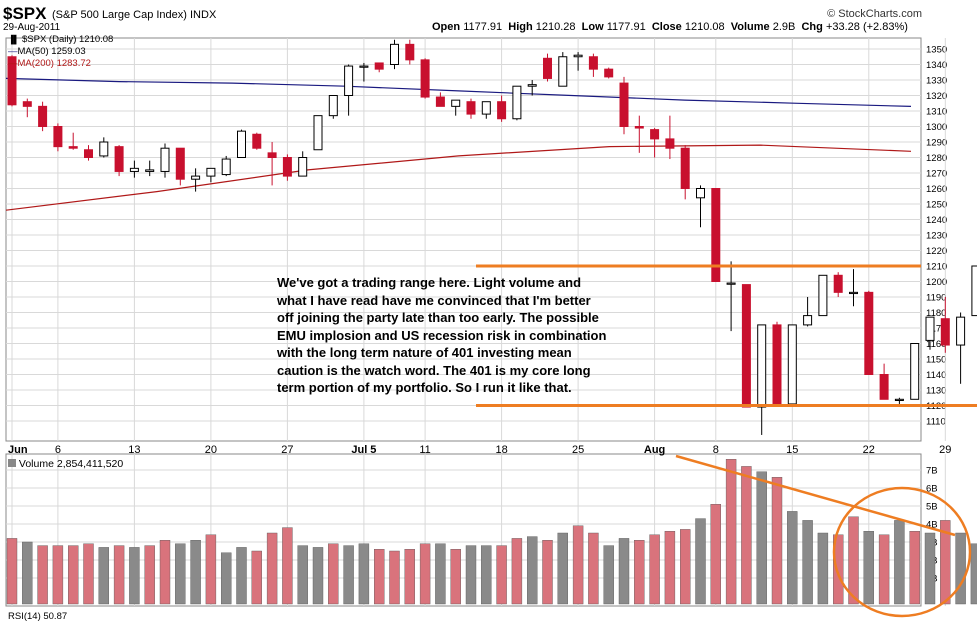 The image size is (977, 623). What do you see at coordinates (936, 298) in the screenshot?
I see `price-axis-tick-label: 1190` at bounding box center [936, 298].